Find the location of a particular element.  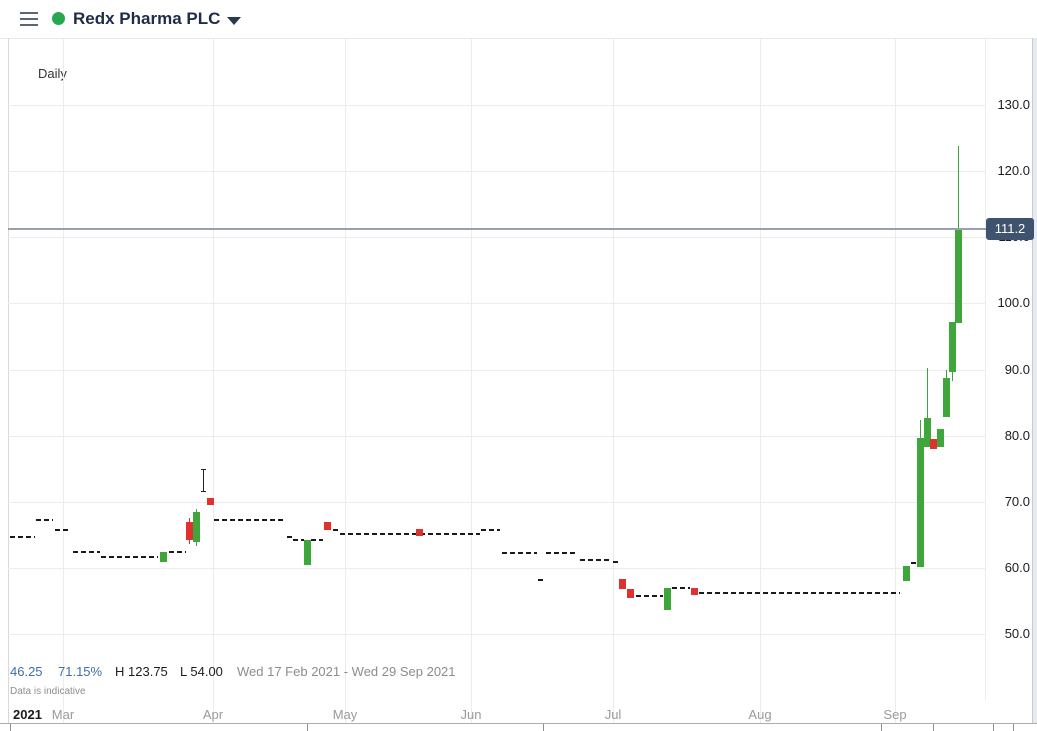

top-bar: Redx Pharma PLC is located at coordinates (518, 19).